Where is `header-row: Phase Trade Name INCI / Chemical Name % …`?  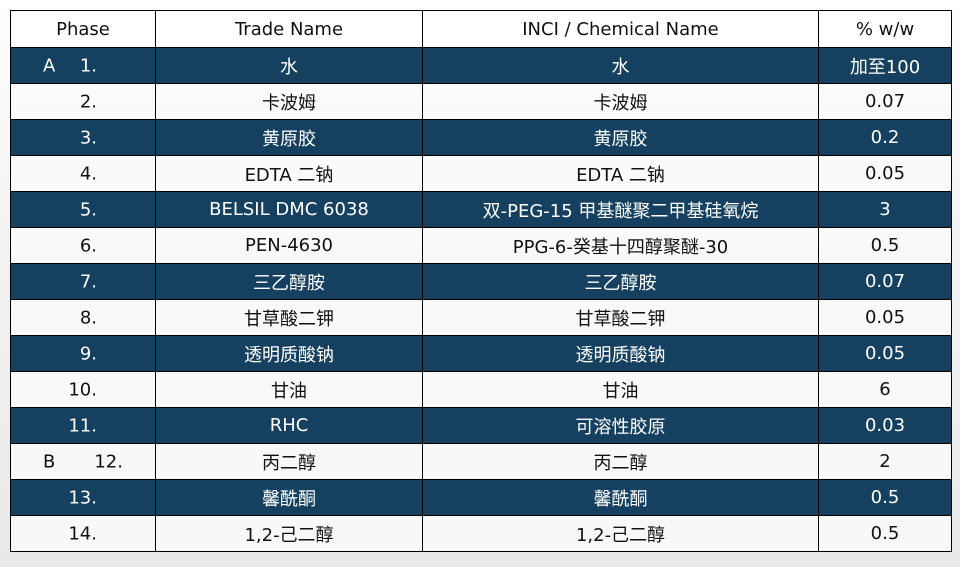
header-row: Phase Trade Name INCI / Chemical Name % … is located at coordinates (481, 29).